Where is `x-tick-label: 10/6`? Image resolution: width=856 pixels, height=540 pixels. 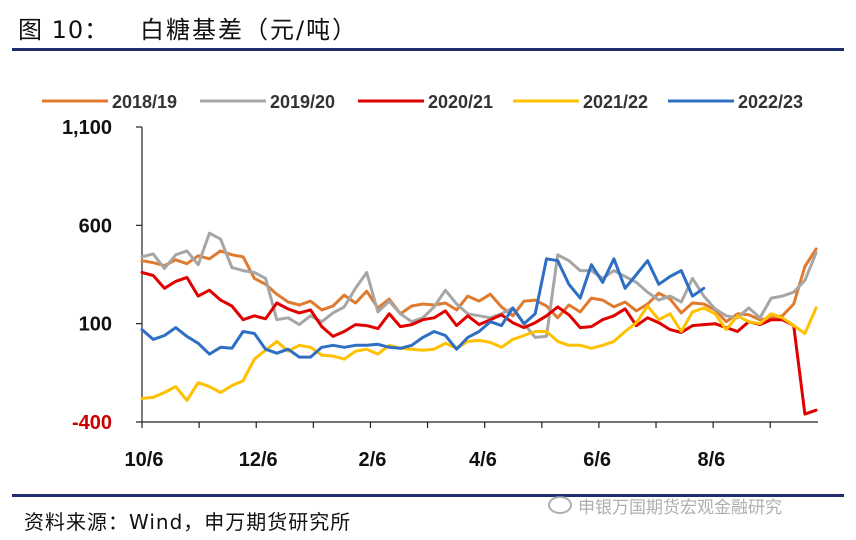
x-tick-label: 10/6 is located at coordinates (144, 460).